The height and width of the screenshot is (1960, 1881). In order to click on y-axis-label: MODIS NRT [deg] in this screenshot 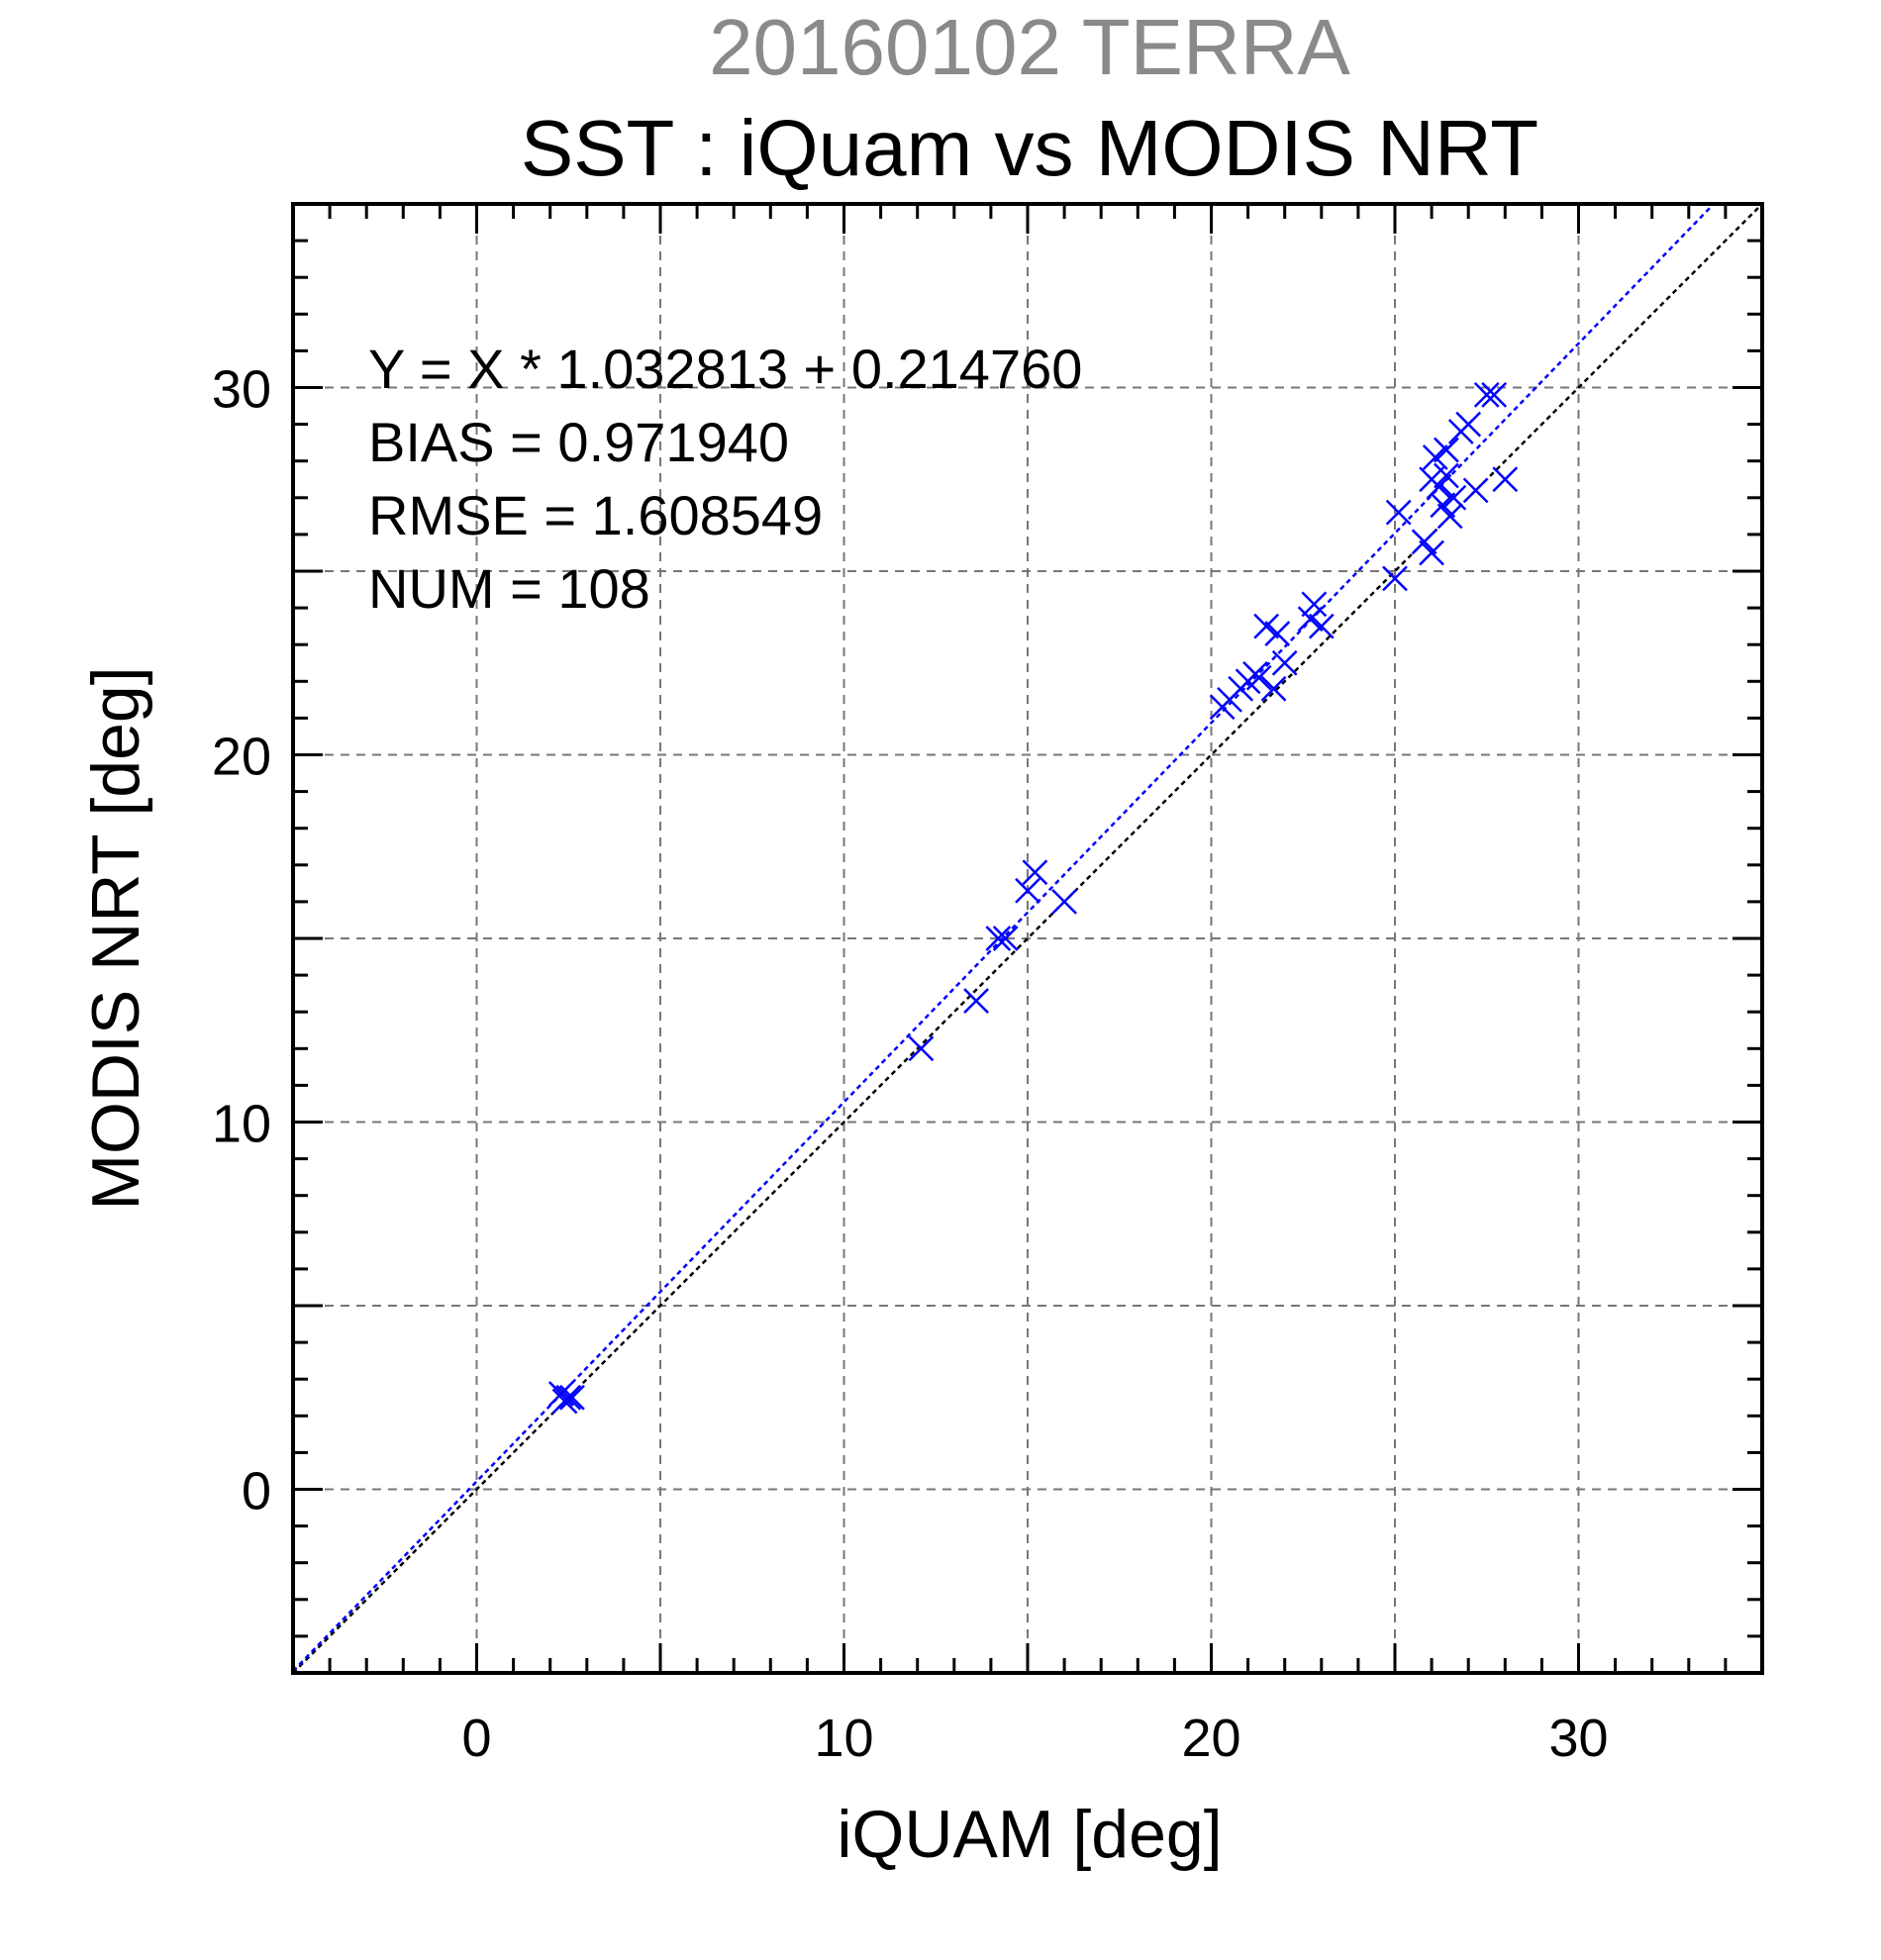, I will do `click(115, 938)`.